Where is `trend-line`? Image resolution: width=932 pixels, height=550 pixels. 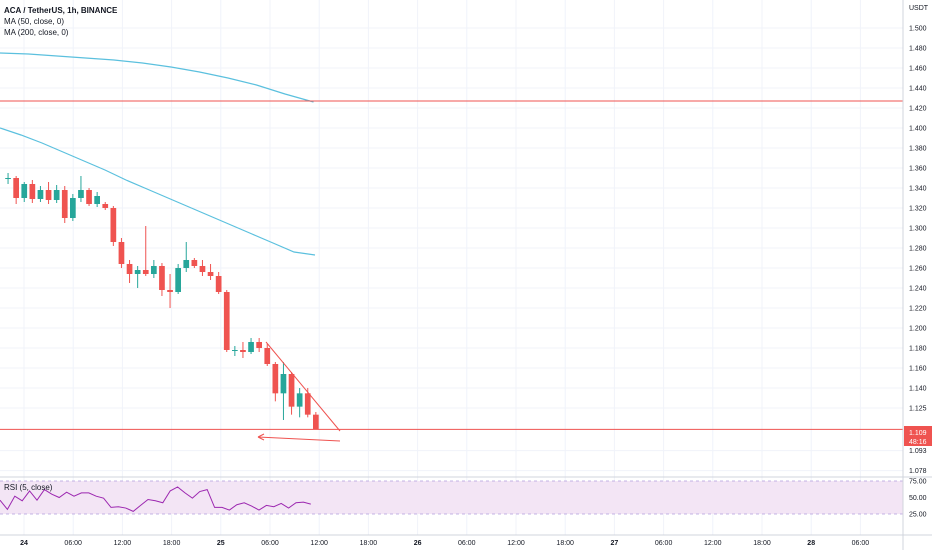 trend-line is located at coordinates (303, 386).